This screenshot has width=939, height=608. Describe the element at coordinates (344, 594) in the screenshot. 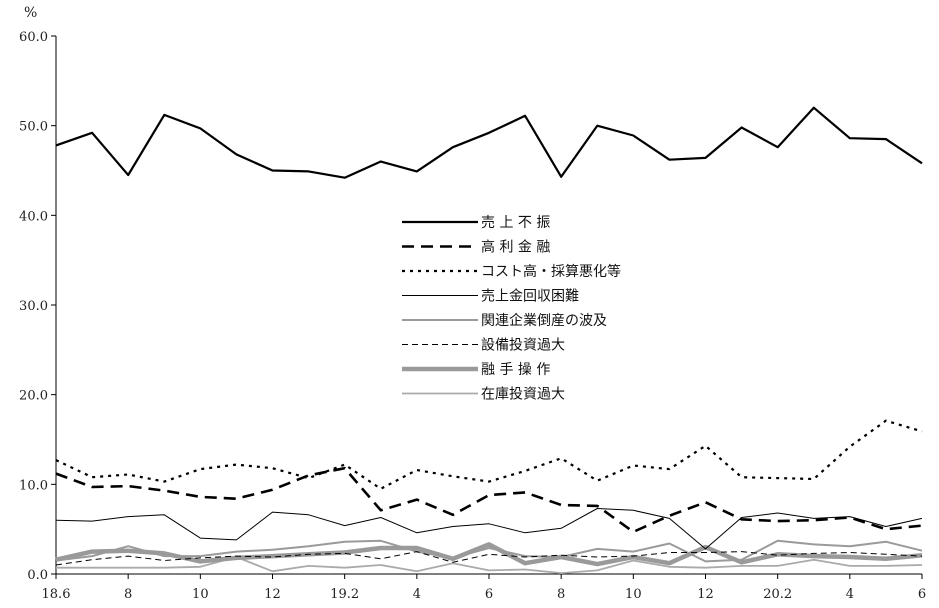

I see `x-tick-label: 19.2` at that location.